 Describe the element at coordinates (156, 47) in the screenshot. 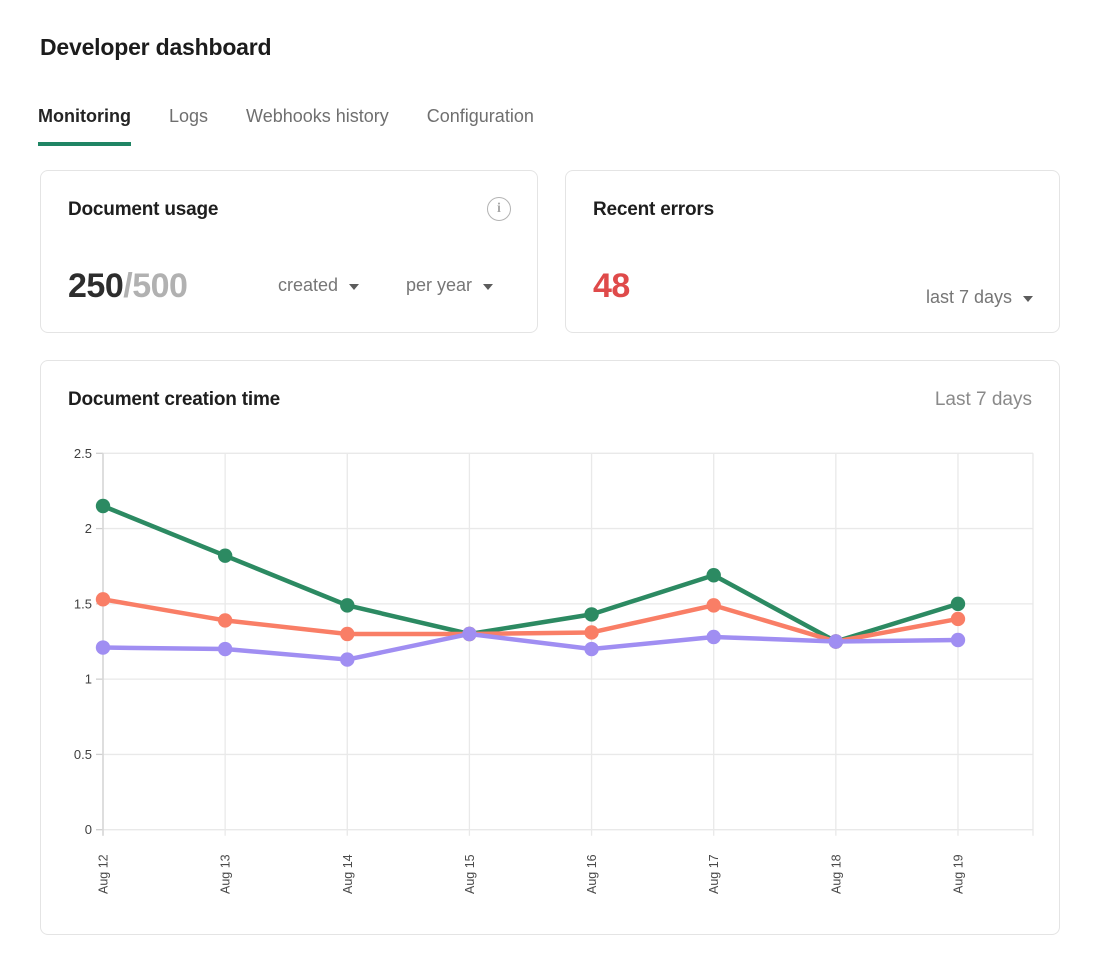

I see `page-title: Developer dashboard` at that location.